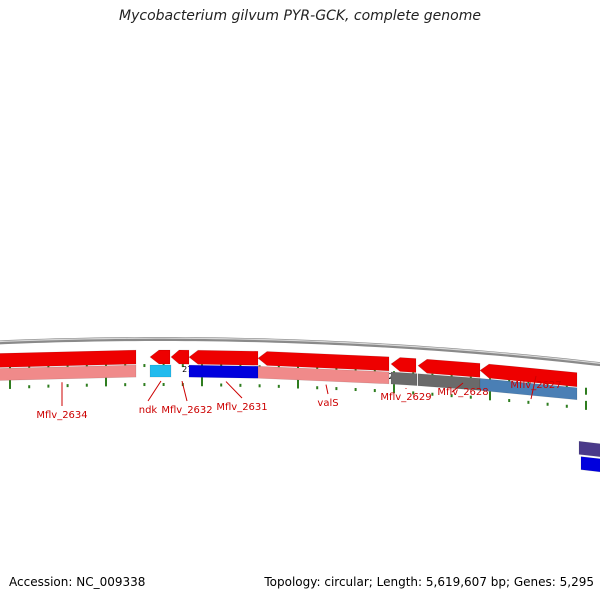 This screenshot has height=600, width=600. I want to click on genome-backbone, so click(300, 352).